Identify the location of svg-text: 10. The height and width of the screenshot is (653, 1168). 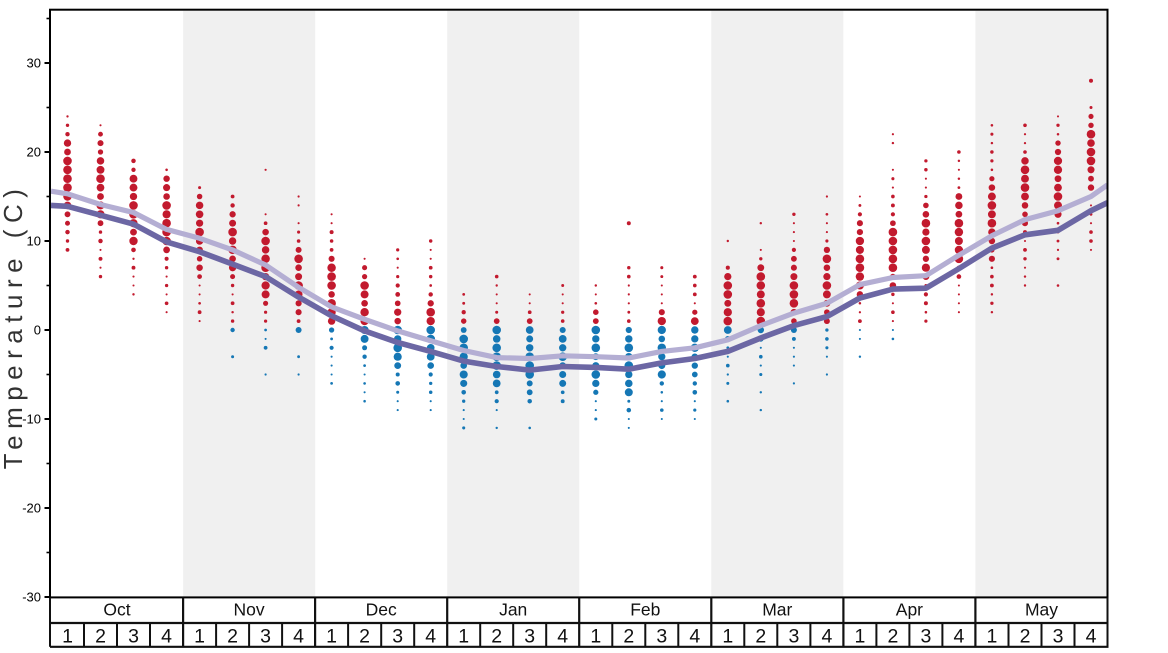
(34, 241).